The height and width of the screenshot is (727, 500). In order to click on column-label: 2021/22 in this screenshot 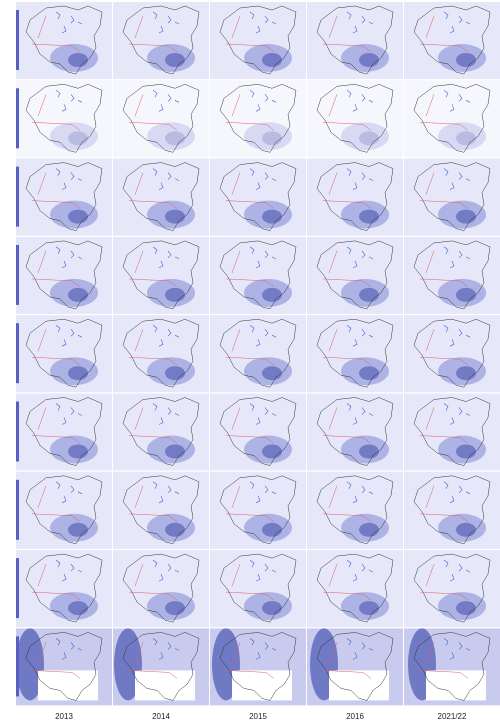, I will do `click(452, 716)`.